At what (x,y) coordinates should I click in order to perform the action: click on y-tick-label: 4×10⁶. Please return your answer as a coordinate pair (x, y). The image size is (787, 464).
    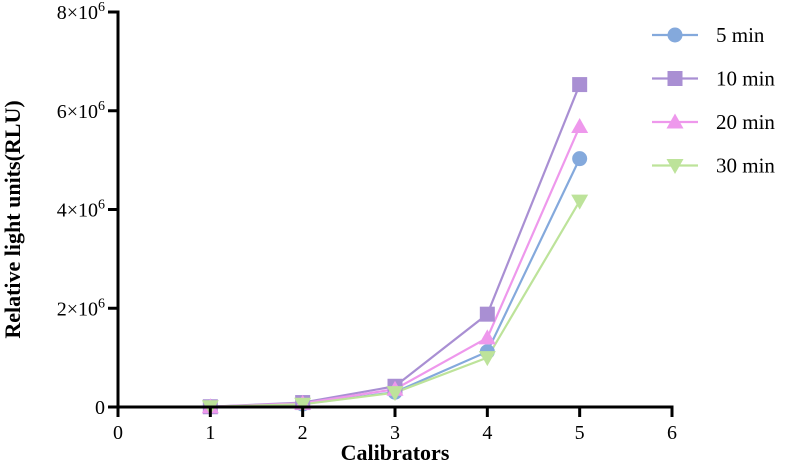
    Looking at the image, I should click on (81, 210).